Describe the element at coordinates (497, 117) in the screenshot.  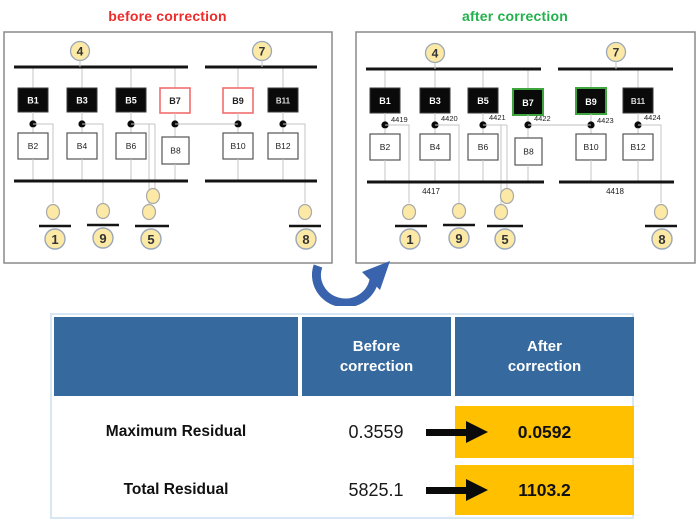
I see `node-id-4421: 4421` at that location.